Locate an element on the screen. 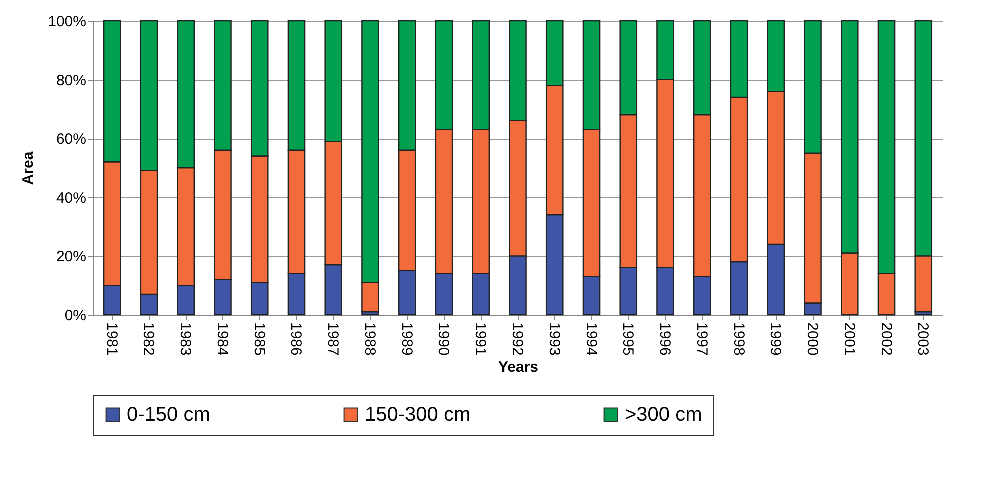 The width and height of the screenshot is (993, 493). x-tick-label: 1992 is located at coordinates (517, 339).